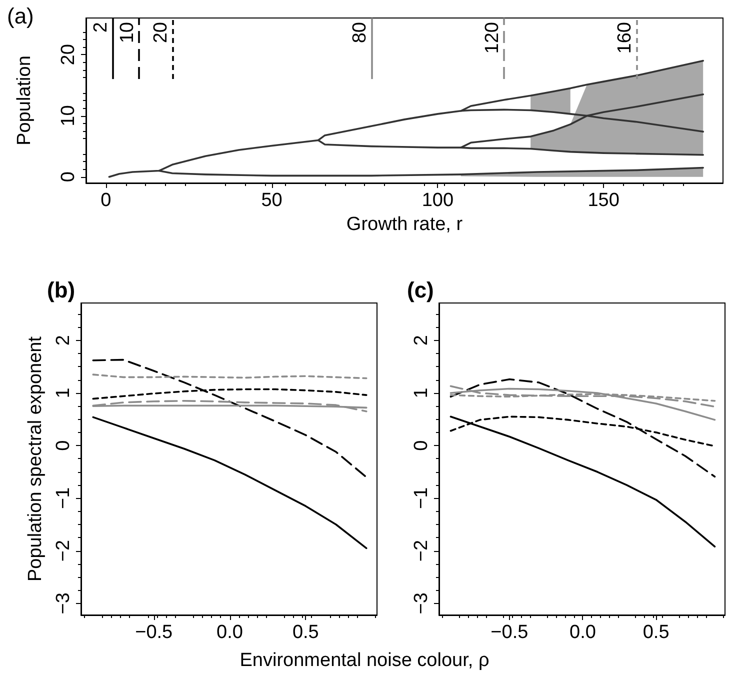  What do you see at coordinates (604, 200) in the screenshot?
I see `x-tick-label: 150` at bounding box center [604, 200].